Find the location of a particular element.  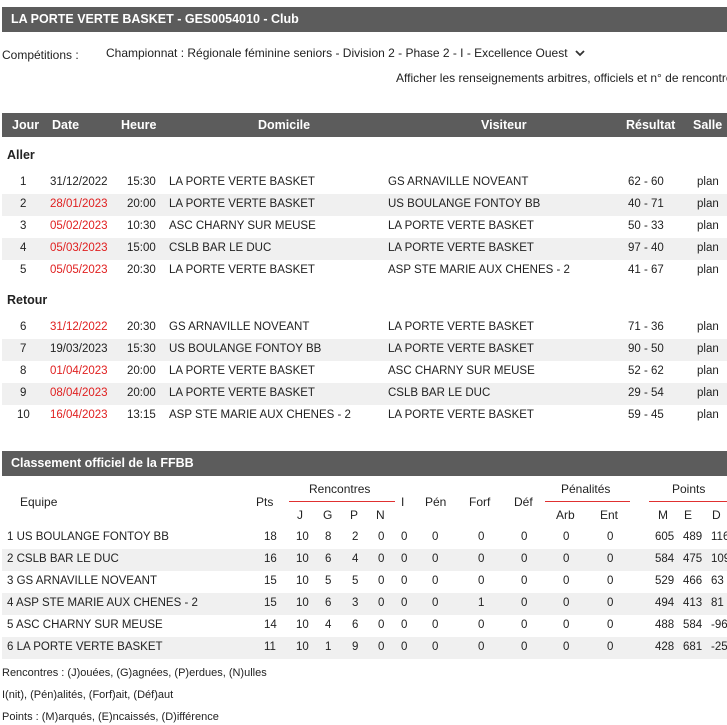

jour-cell: 10 is located at coordinates (23, 415).